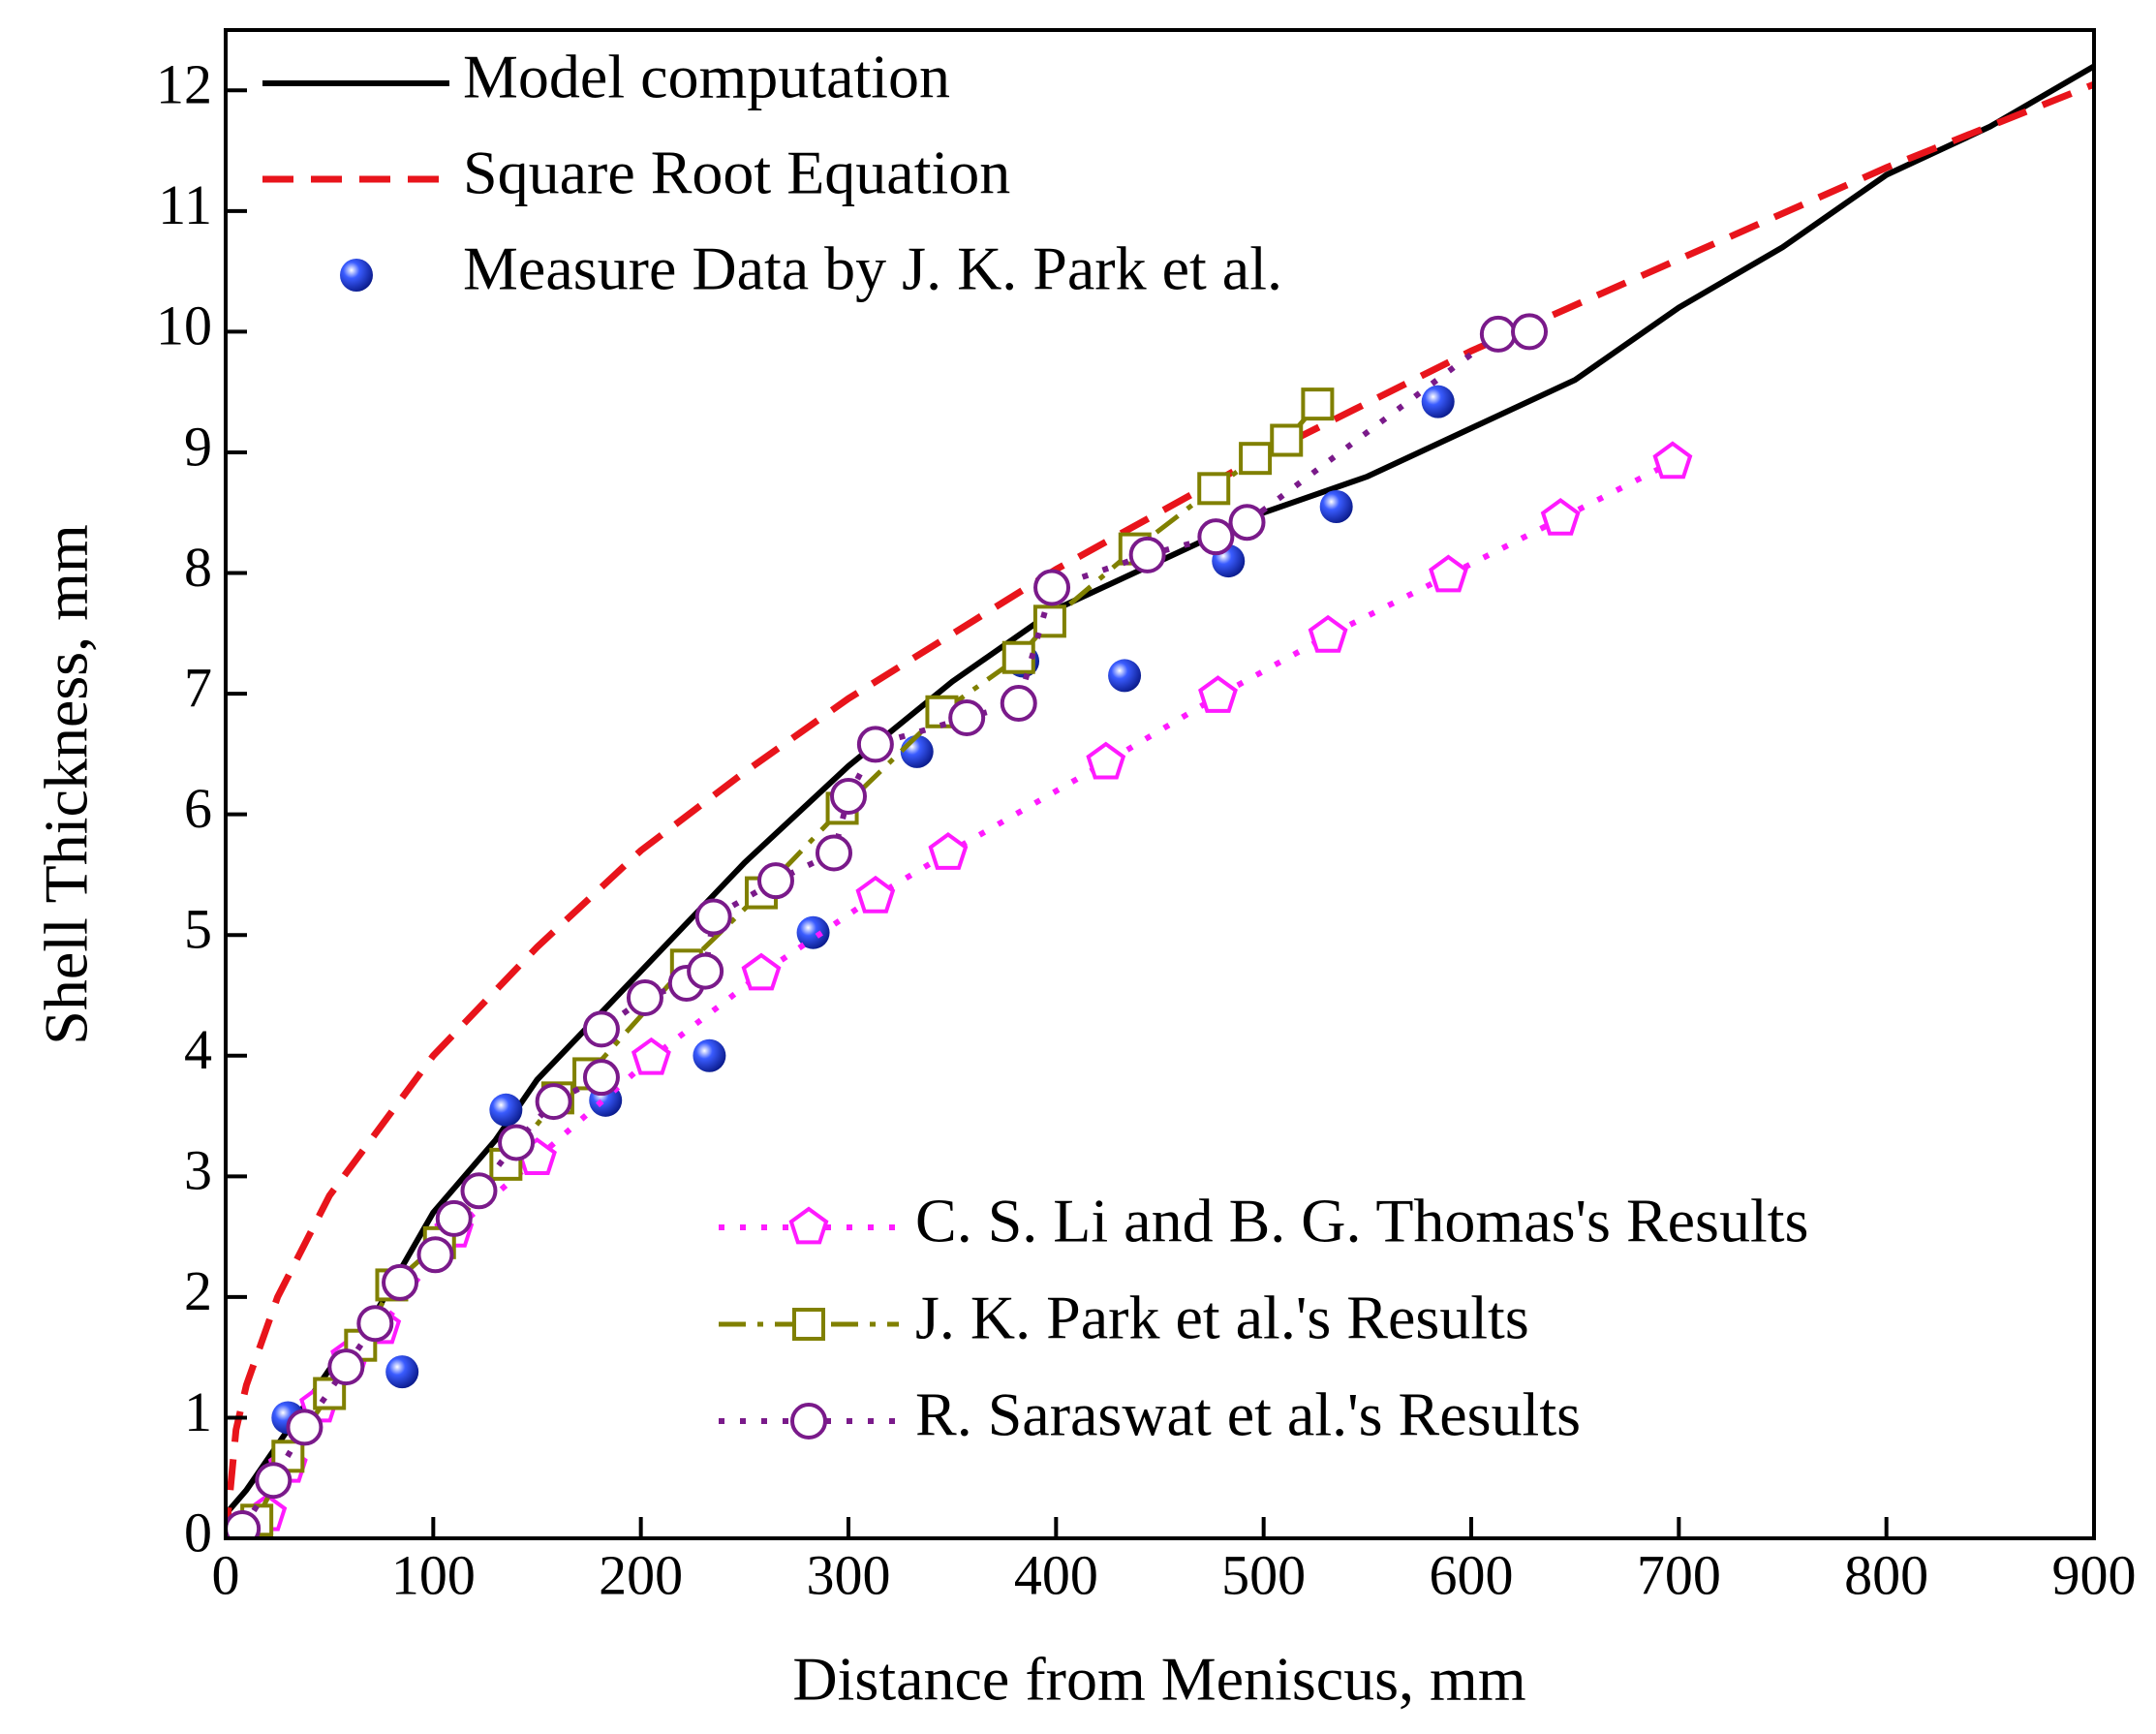 This screenshot has width=2156, height=1734. I want to click on x-tick-label: 100, so click(434, 1574).